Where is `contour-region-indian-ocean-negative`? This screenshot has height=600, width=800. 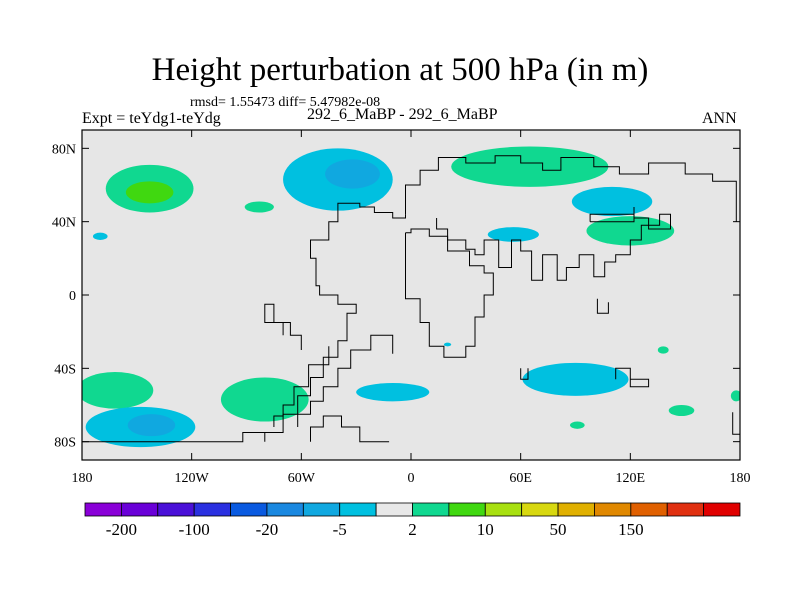 contour-region-indian-ocean-negative is located at coordinates (575, 379).